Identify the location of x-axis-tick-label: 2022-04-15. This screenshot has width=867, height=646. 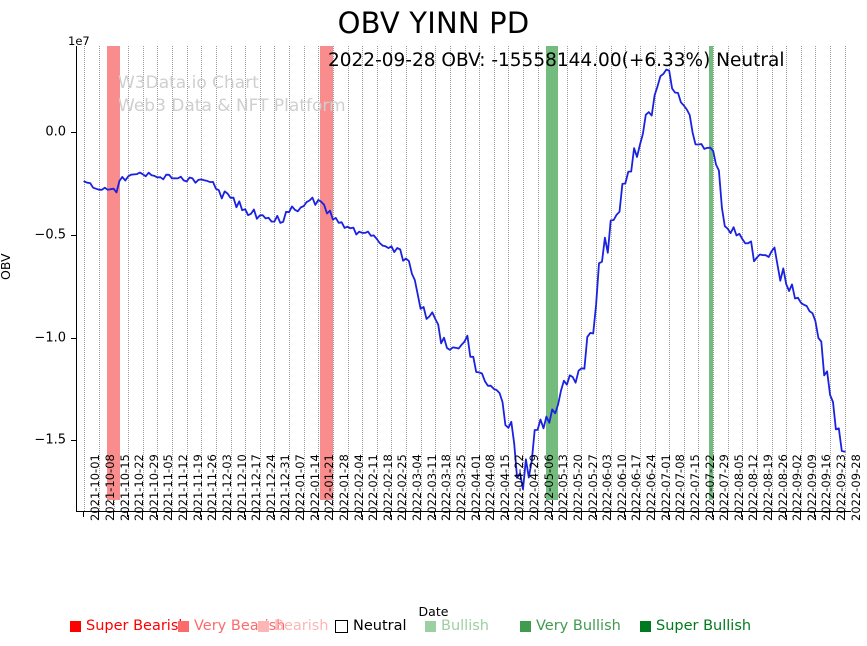
(504, 487).